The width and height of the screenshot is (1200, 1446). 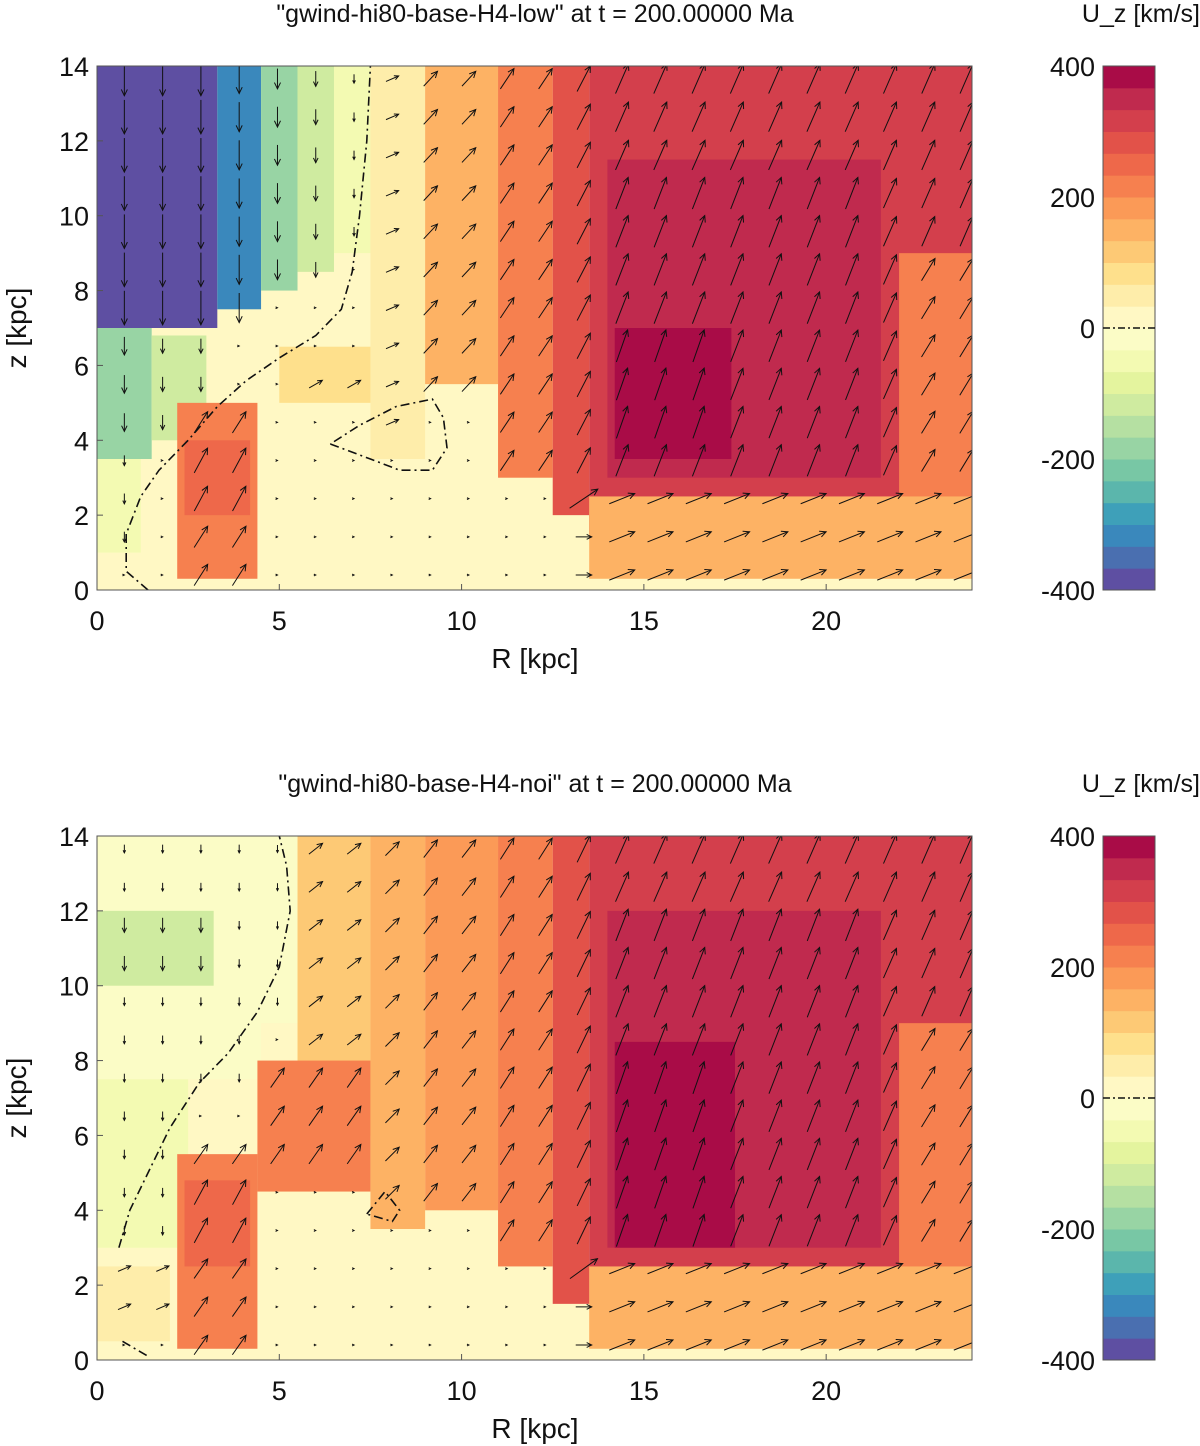 I want to click on ytick-label: 10, so click(x=74, y=217).